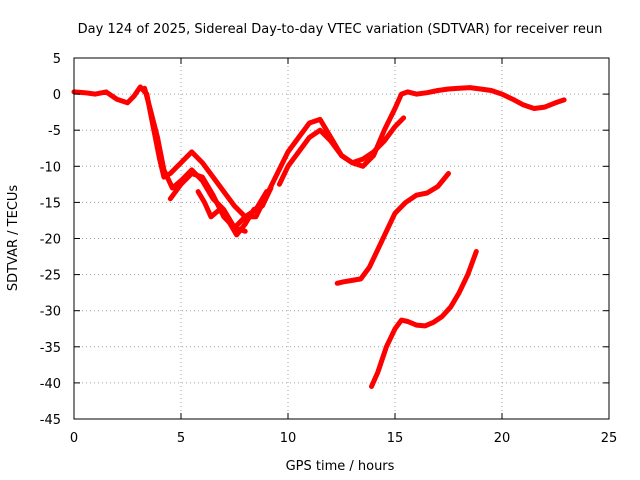 The height and width of the screenshot is (480, 640). Describe the element at coordinates (57, 59) in the screenshot. I see `y-tick-label: 5` at that location.